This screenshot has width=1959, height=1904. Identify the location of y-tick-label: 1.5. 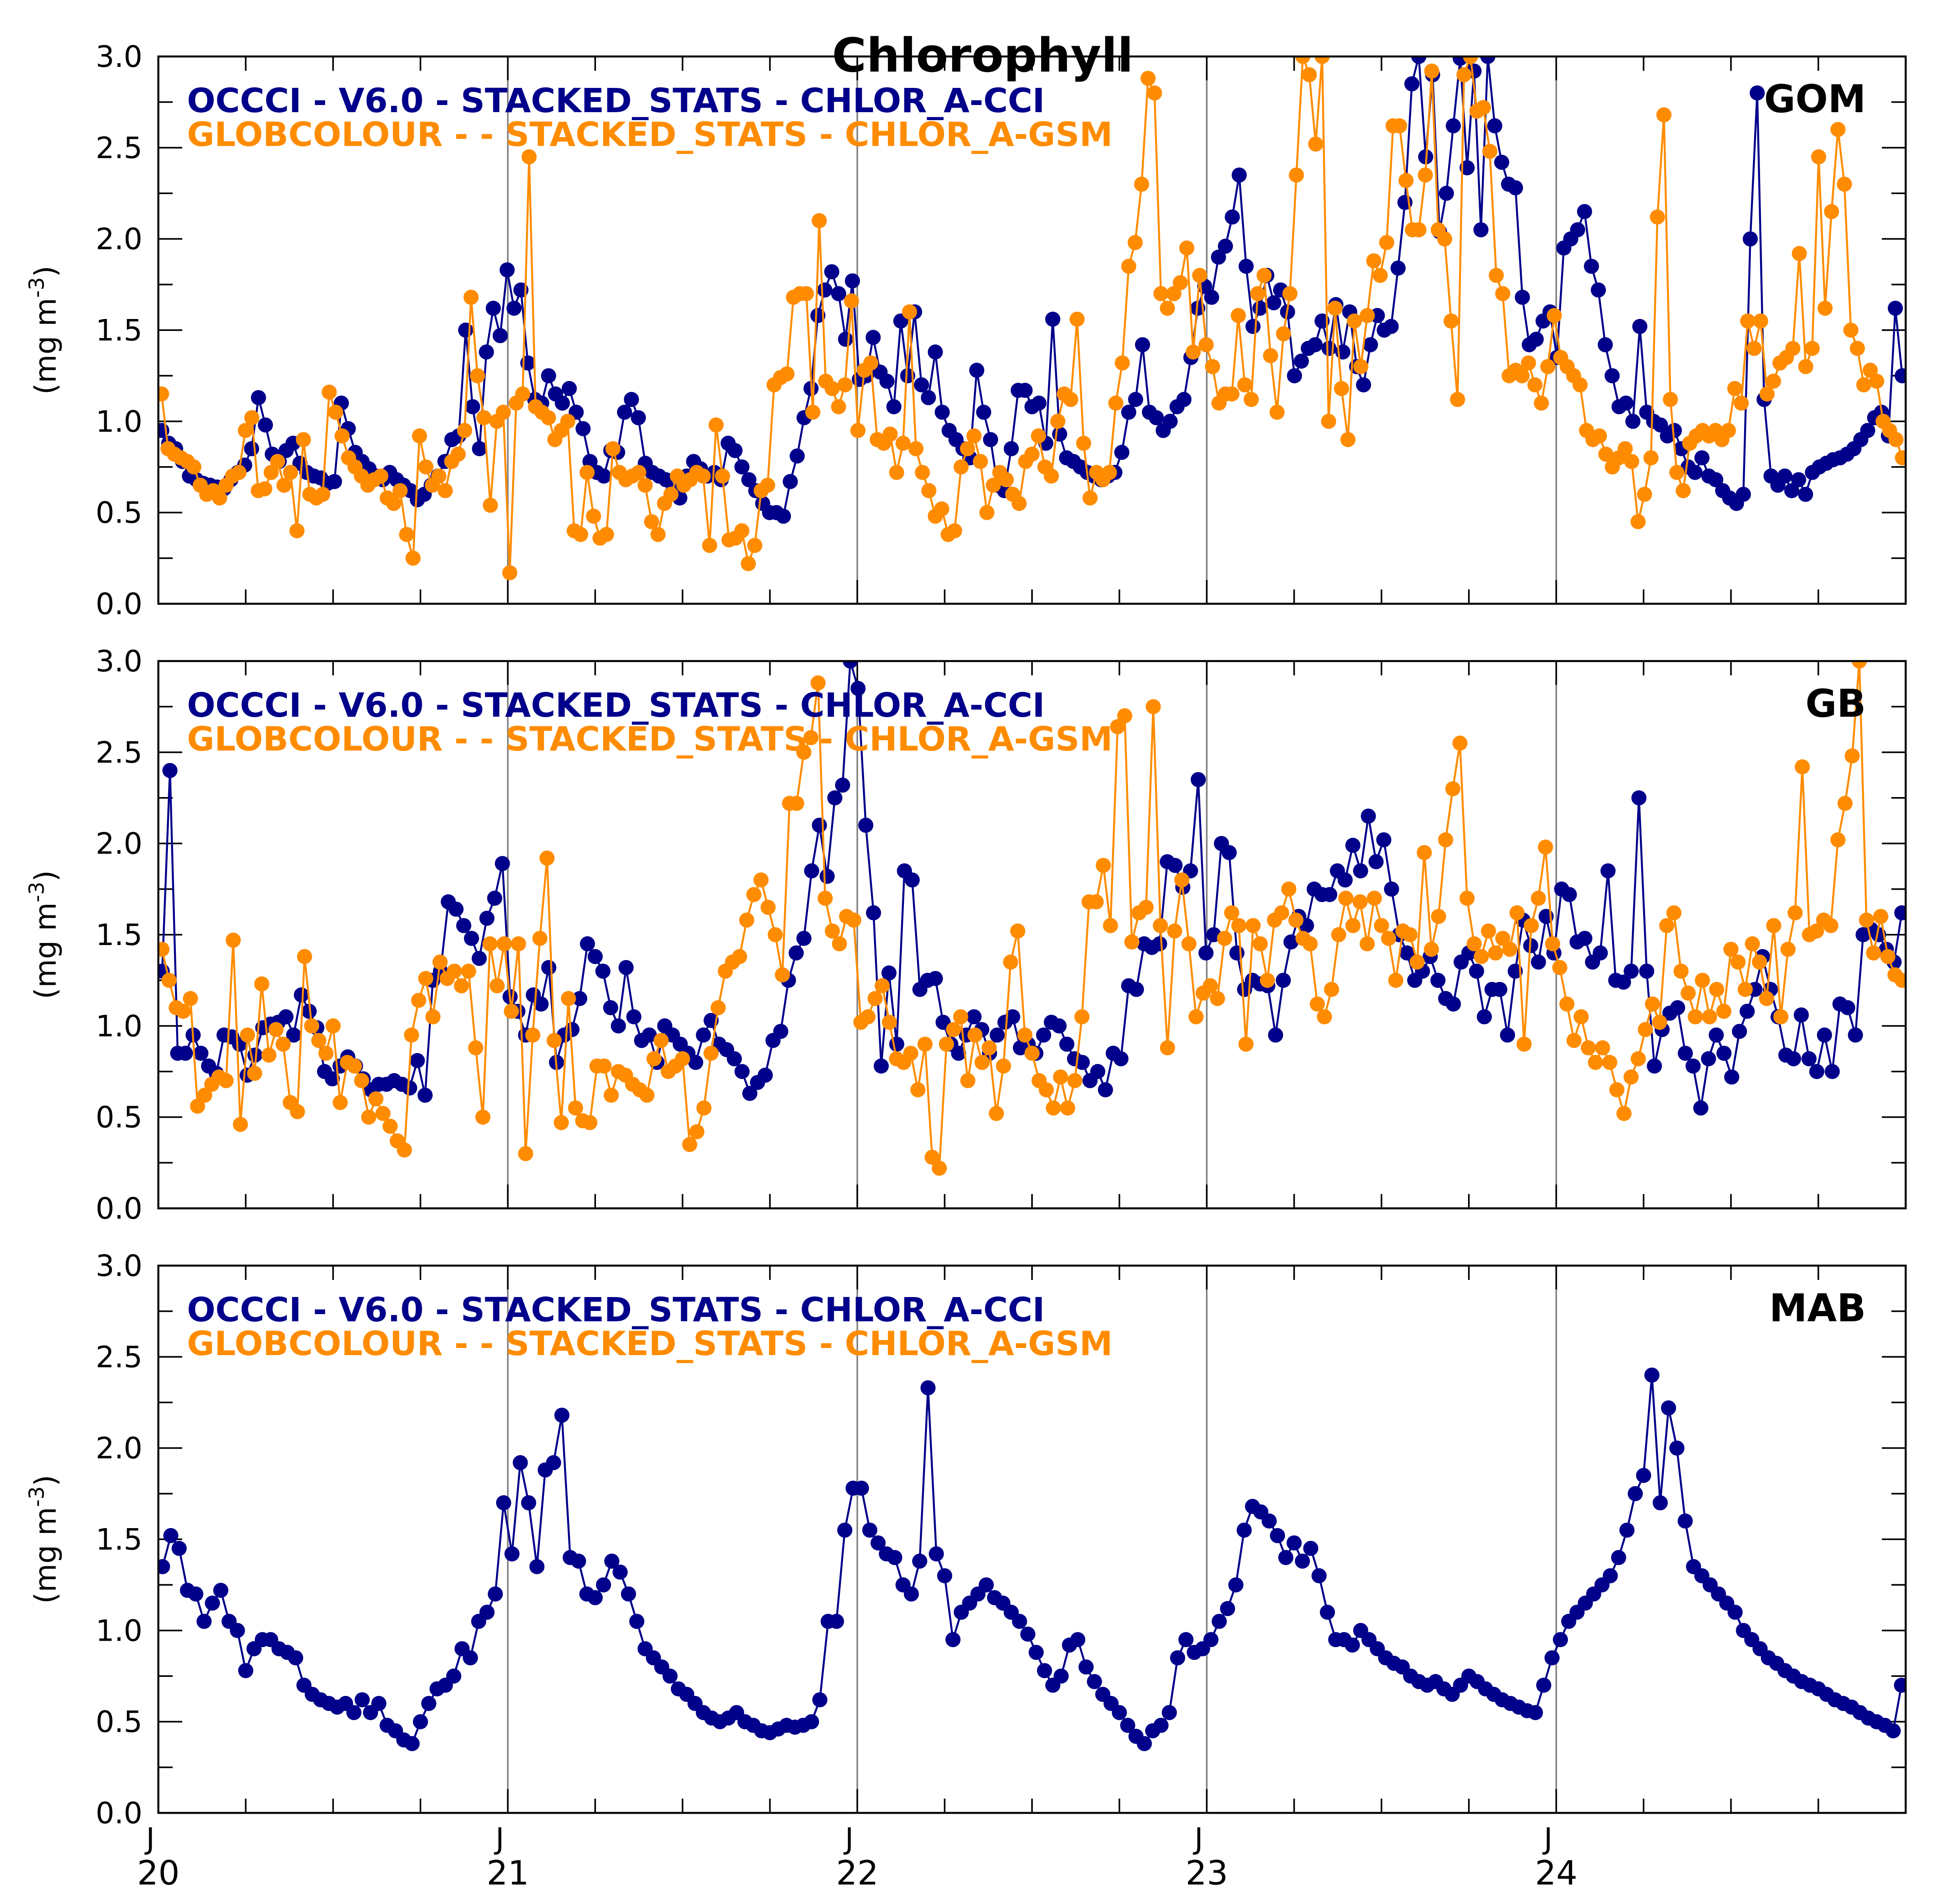
(118, 935).